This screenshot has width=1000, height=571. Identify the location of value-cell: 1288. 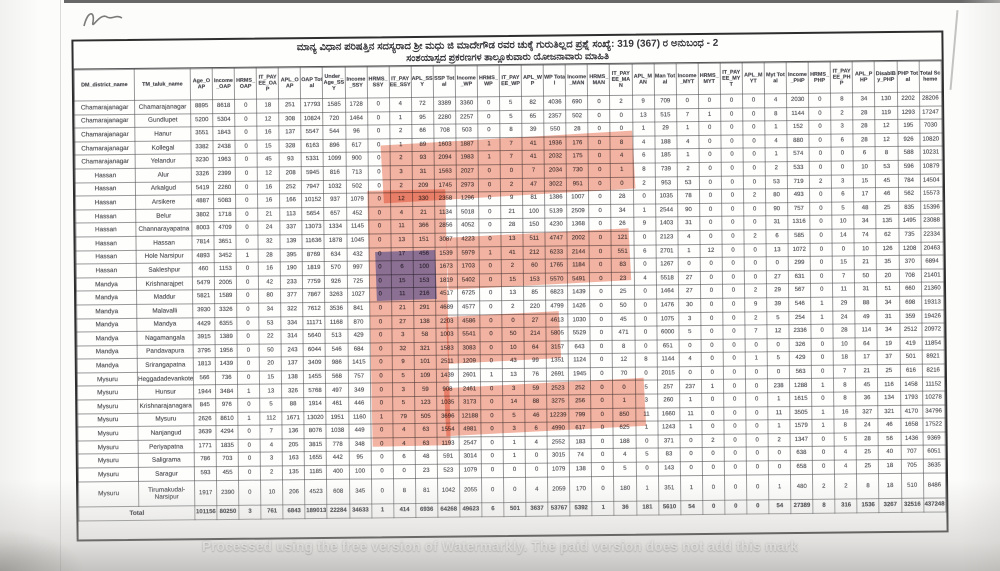
(800, 385).